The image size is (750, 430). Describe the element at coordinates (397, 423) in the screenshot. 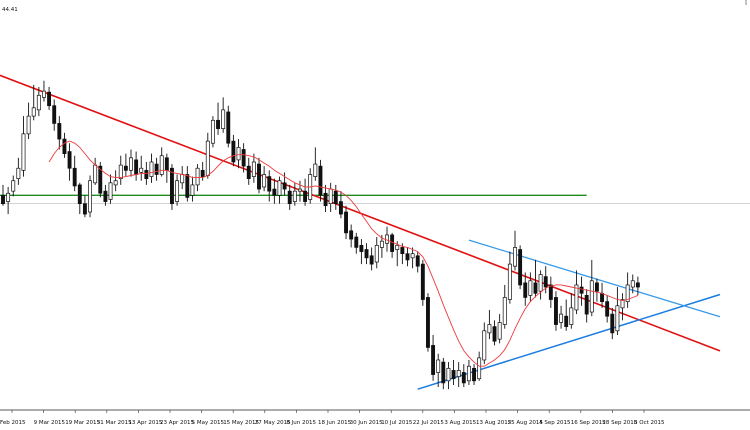

I see `x-tick-label: 10 Jul 2015` at that location.